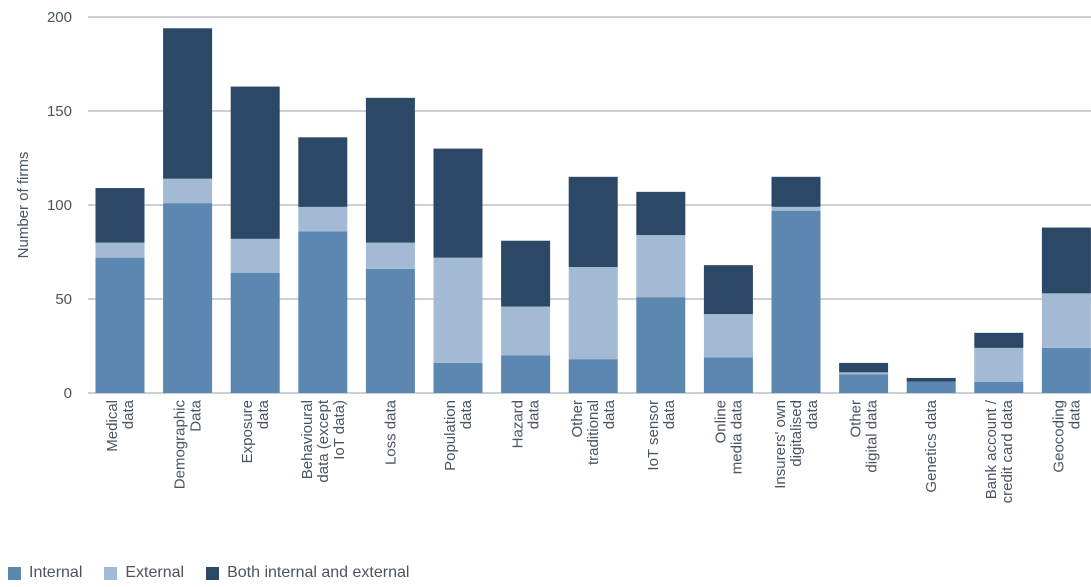  I want to click on x-tick-label: Genetics data, so click(931, 445).